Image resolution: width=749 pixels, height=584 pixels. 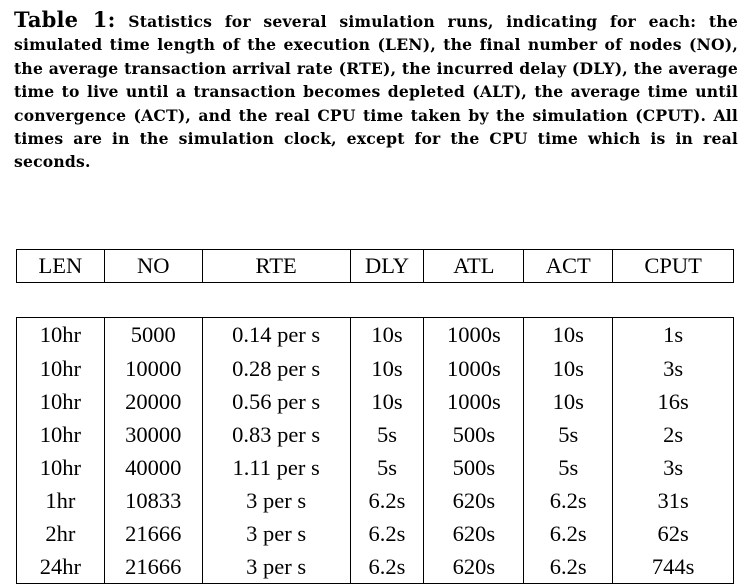 I want to click on table-row: 10hr 20000 0.56 per s 10s 1000s 10s 16s, so click(x=375, y=401).